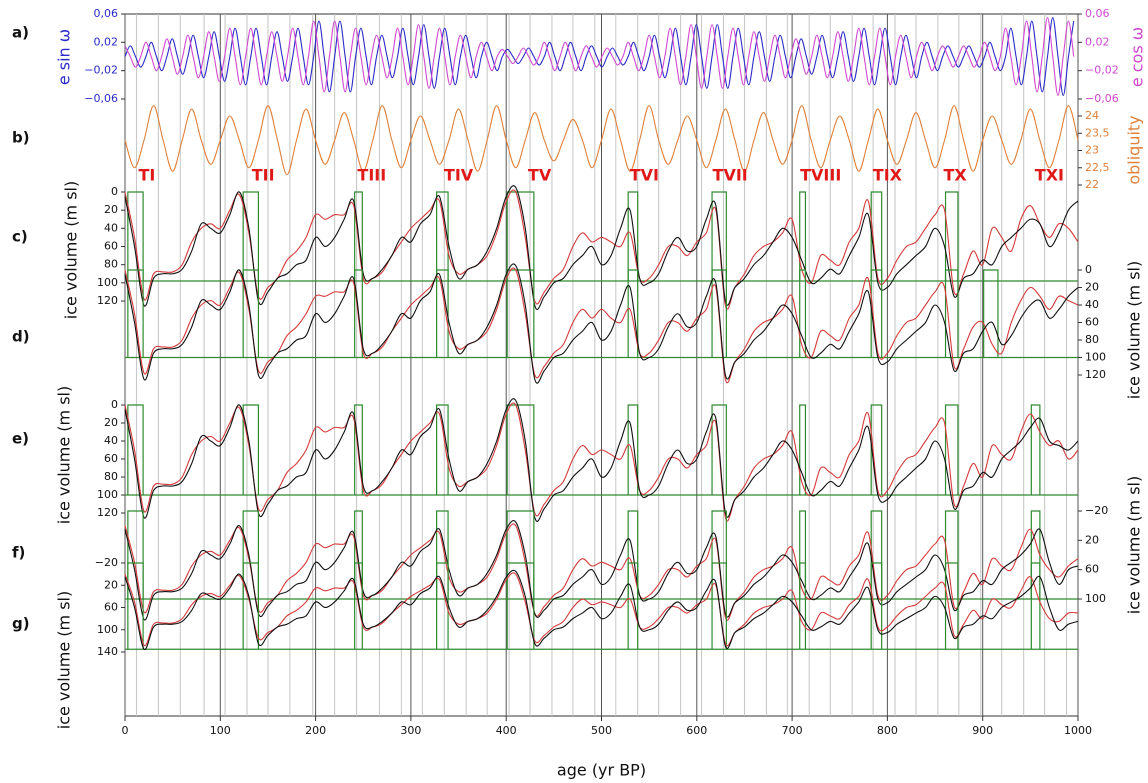 The height and width of the screenshot is (783, 1148). Describe the element at coordinates (410, 730) in the screenshot. I see `x-tick-label: 300` at that location.